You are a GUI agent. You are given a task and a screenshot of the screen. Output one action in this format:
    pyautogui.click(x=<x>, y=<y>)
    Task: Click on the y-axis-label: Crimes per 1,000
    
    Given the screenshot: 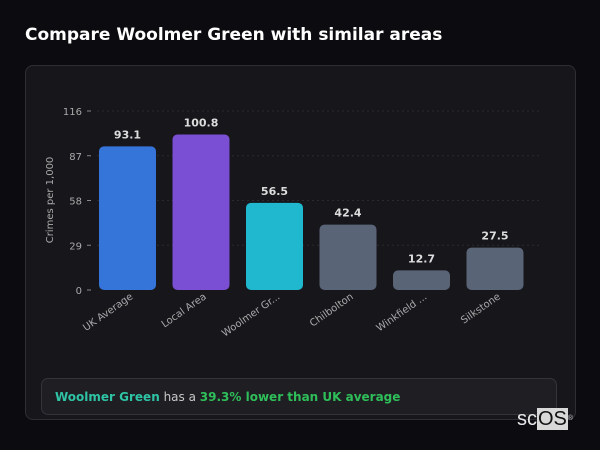 What is the action you would take?
    pyautogui.click(x=50, y=200)
    